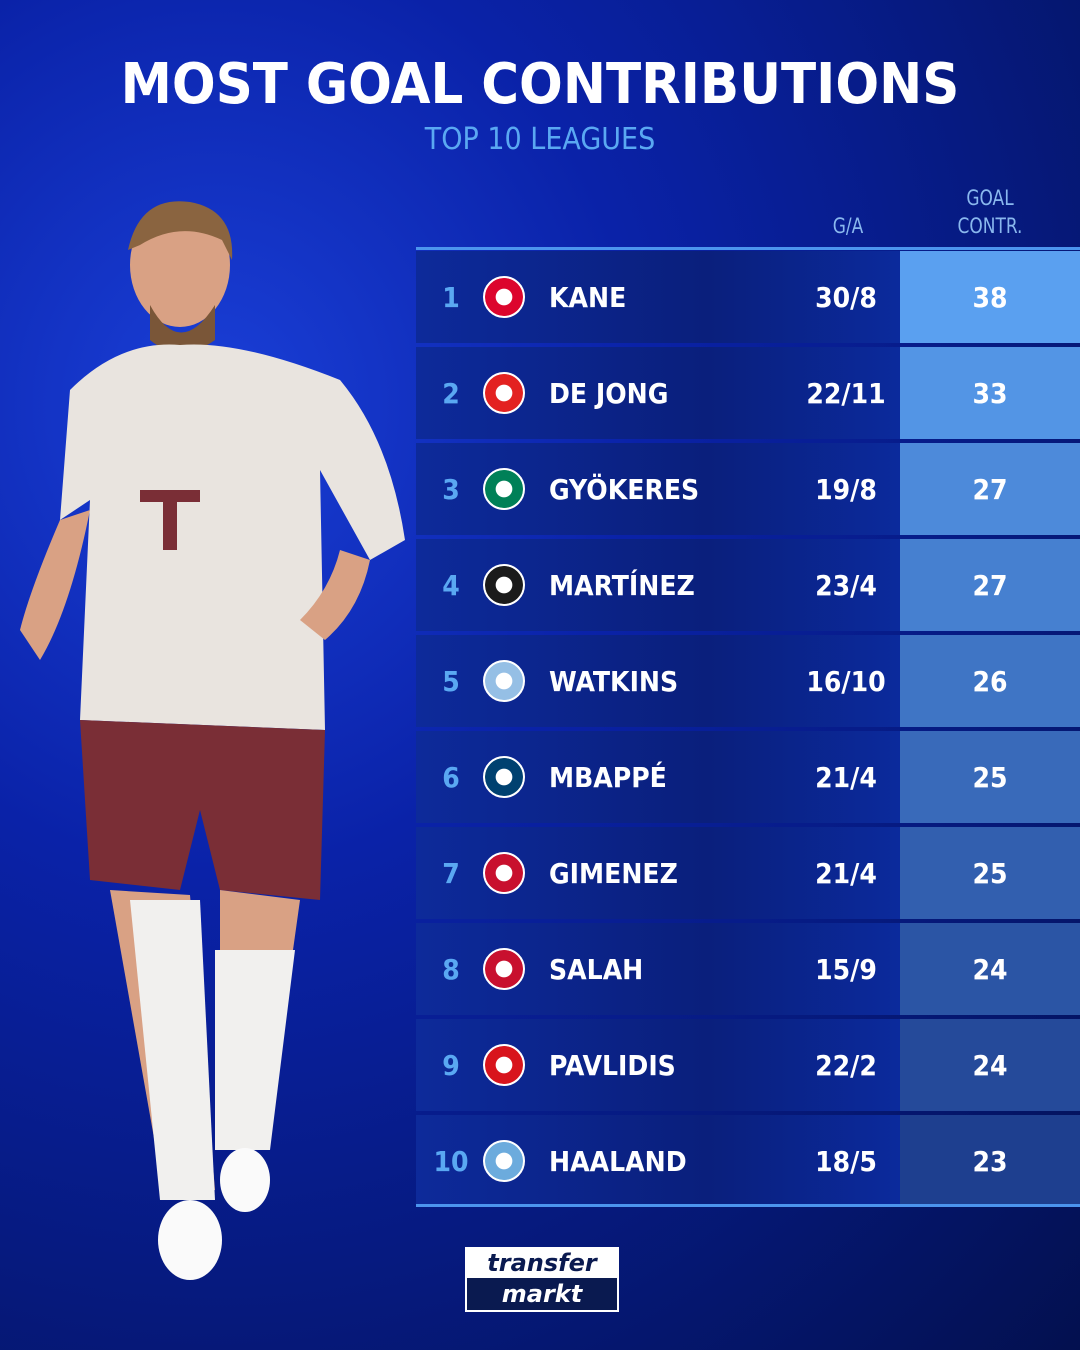  Describe the element at coordinates (748, 1161) in the screenshot. I see `table-row: 10 HAALAND 18/5 23` at that location.